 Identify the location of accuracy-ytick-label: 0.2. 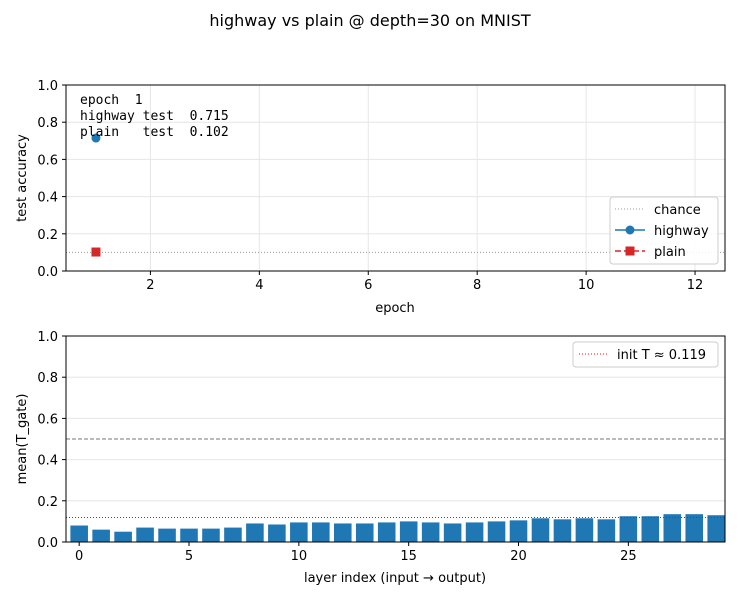
(47, 235).